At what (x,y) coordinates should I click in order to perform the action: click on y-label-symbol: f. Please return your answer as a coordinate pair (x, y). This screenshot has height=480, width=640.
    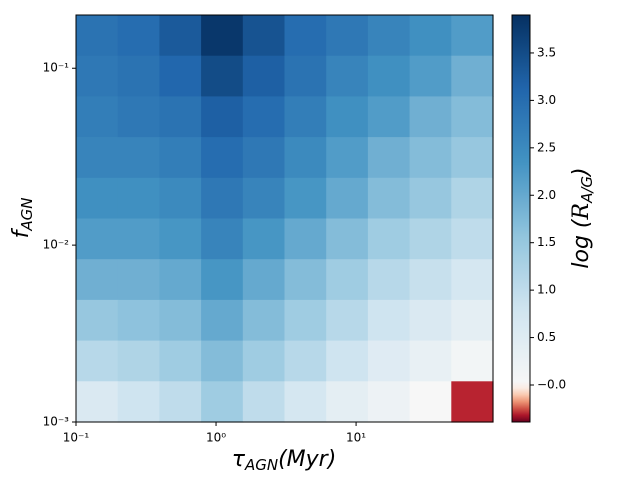
    Looking at the image, I should click on (21, 232).